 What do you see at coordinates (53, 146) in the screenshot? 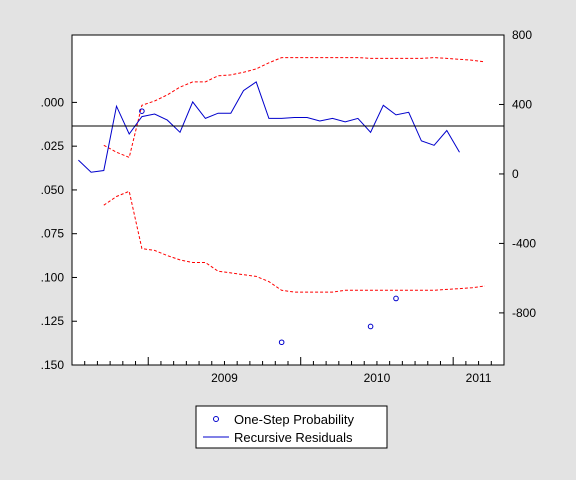
I see `left-axis-tick-label: .025` at bounding box center [53, 146].